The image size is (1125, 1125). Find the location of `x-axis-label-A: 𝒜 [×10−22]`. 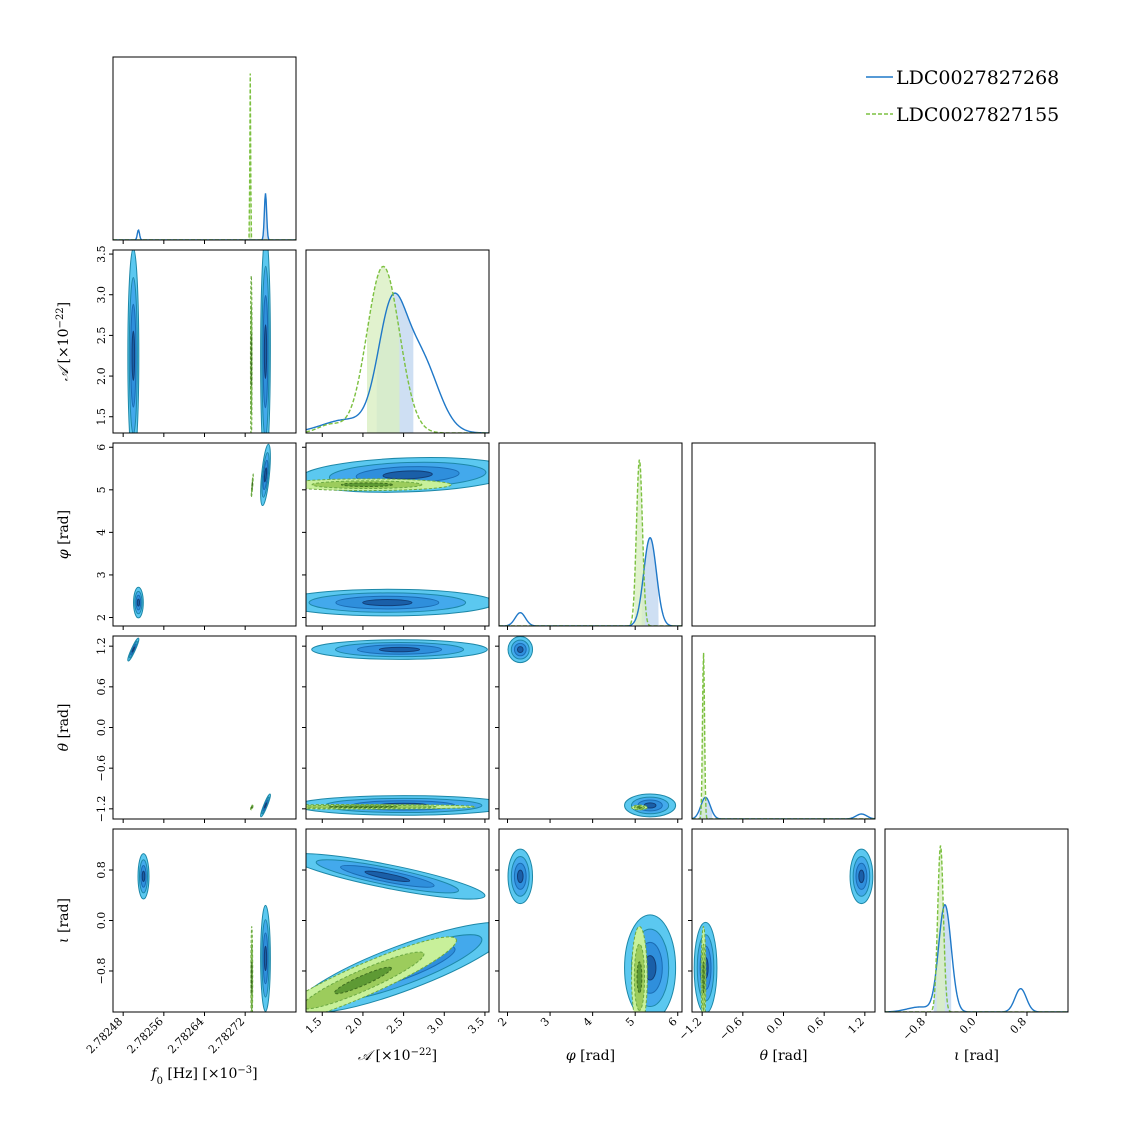

x-axis-label-A: 𝒜 [×10−22] is located at coordinates (397, 1056).